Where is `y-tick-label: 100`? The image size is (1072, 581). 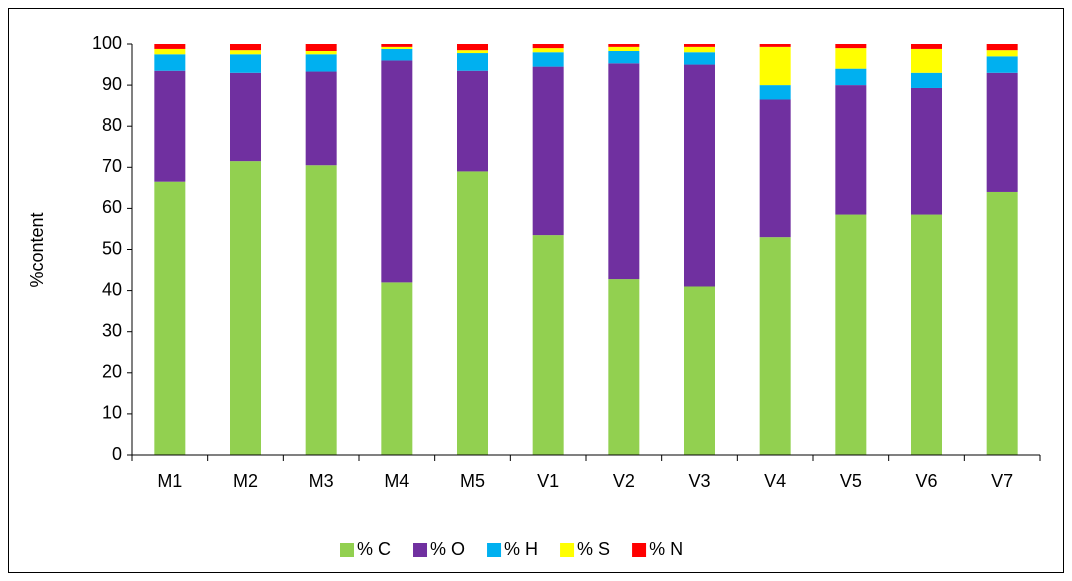 y-tick-label: 100 is located at coordinates (107, 43).